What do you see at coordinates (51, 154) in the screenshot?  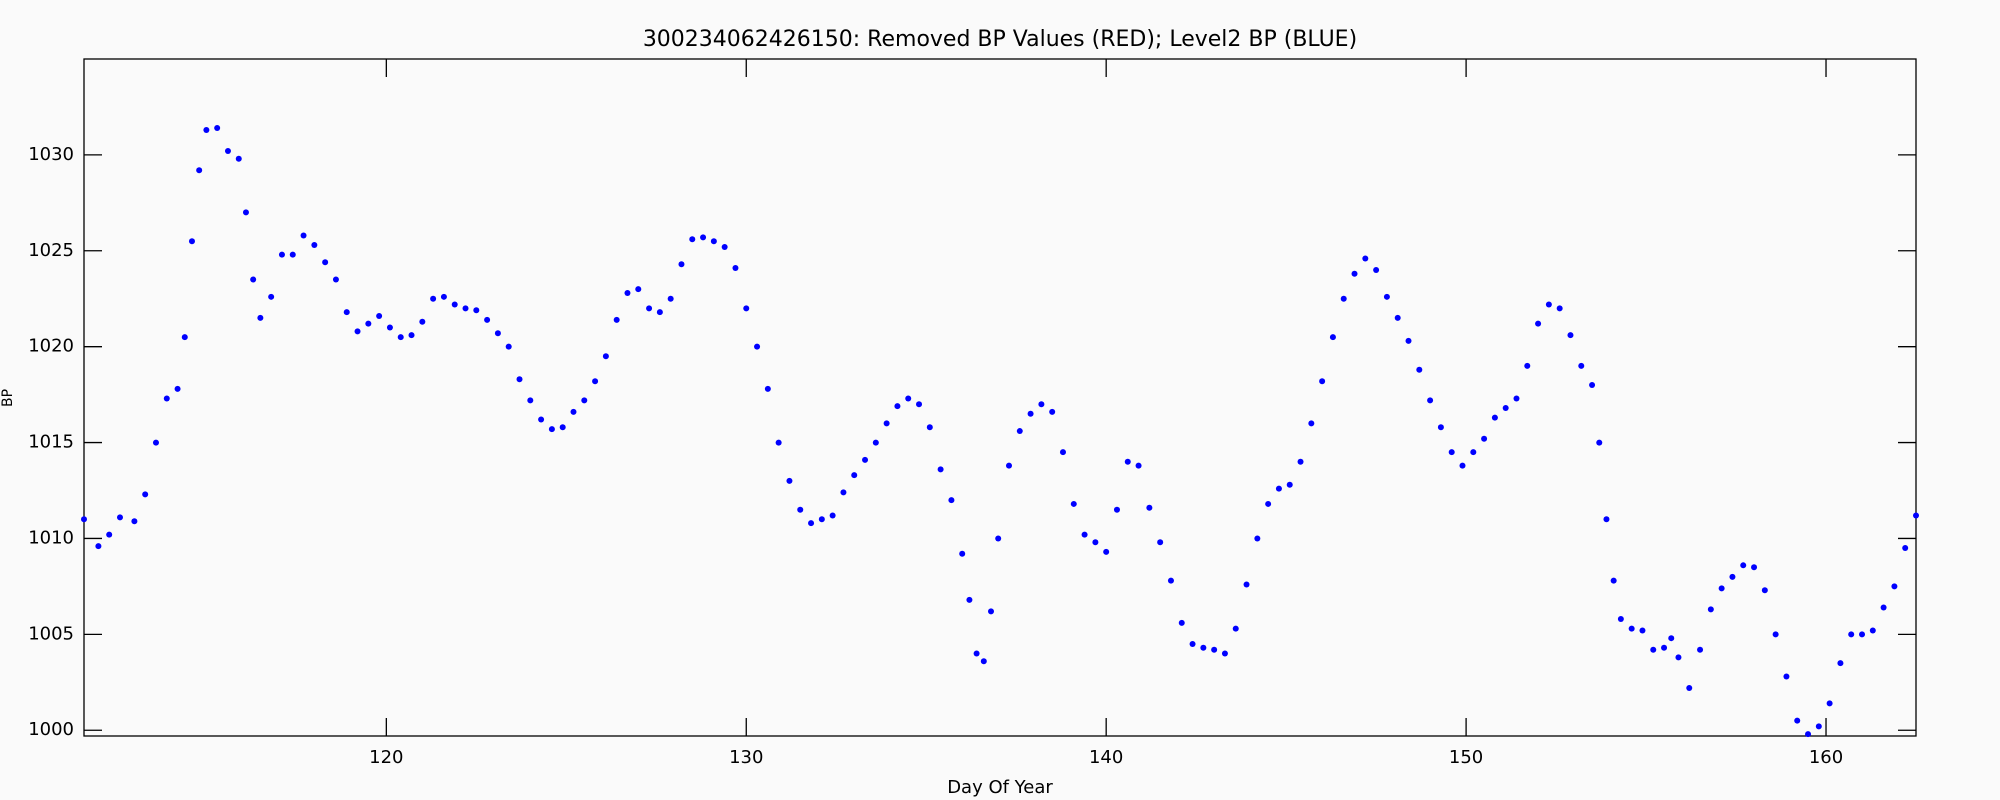 I see `y-tick-label: 1030` at bounding box center [51, 154].